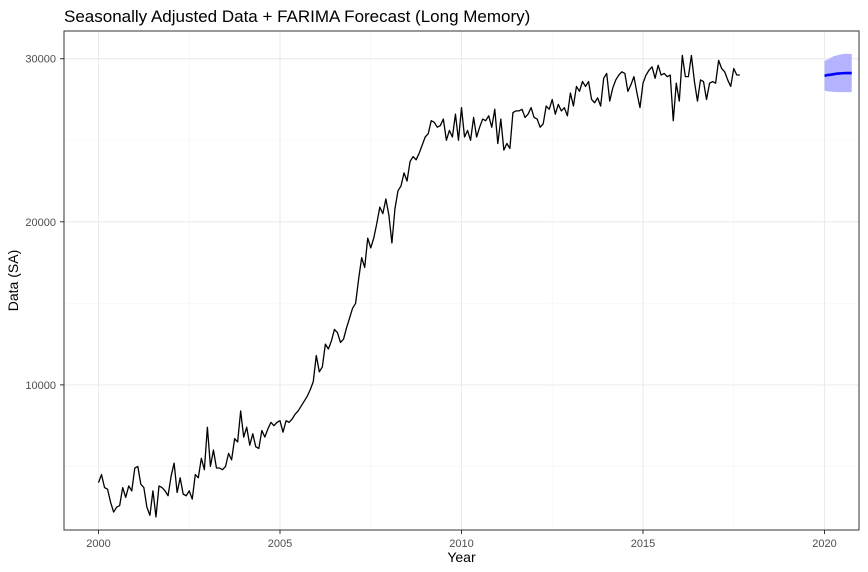  What do you see at coordinates (13, 280) in the screenshot?
I see `y-axis-title: Data (SA)` at bounding box center [13, 280].